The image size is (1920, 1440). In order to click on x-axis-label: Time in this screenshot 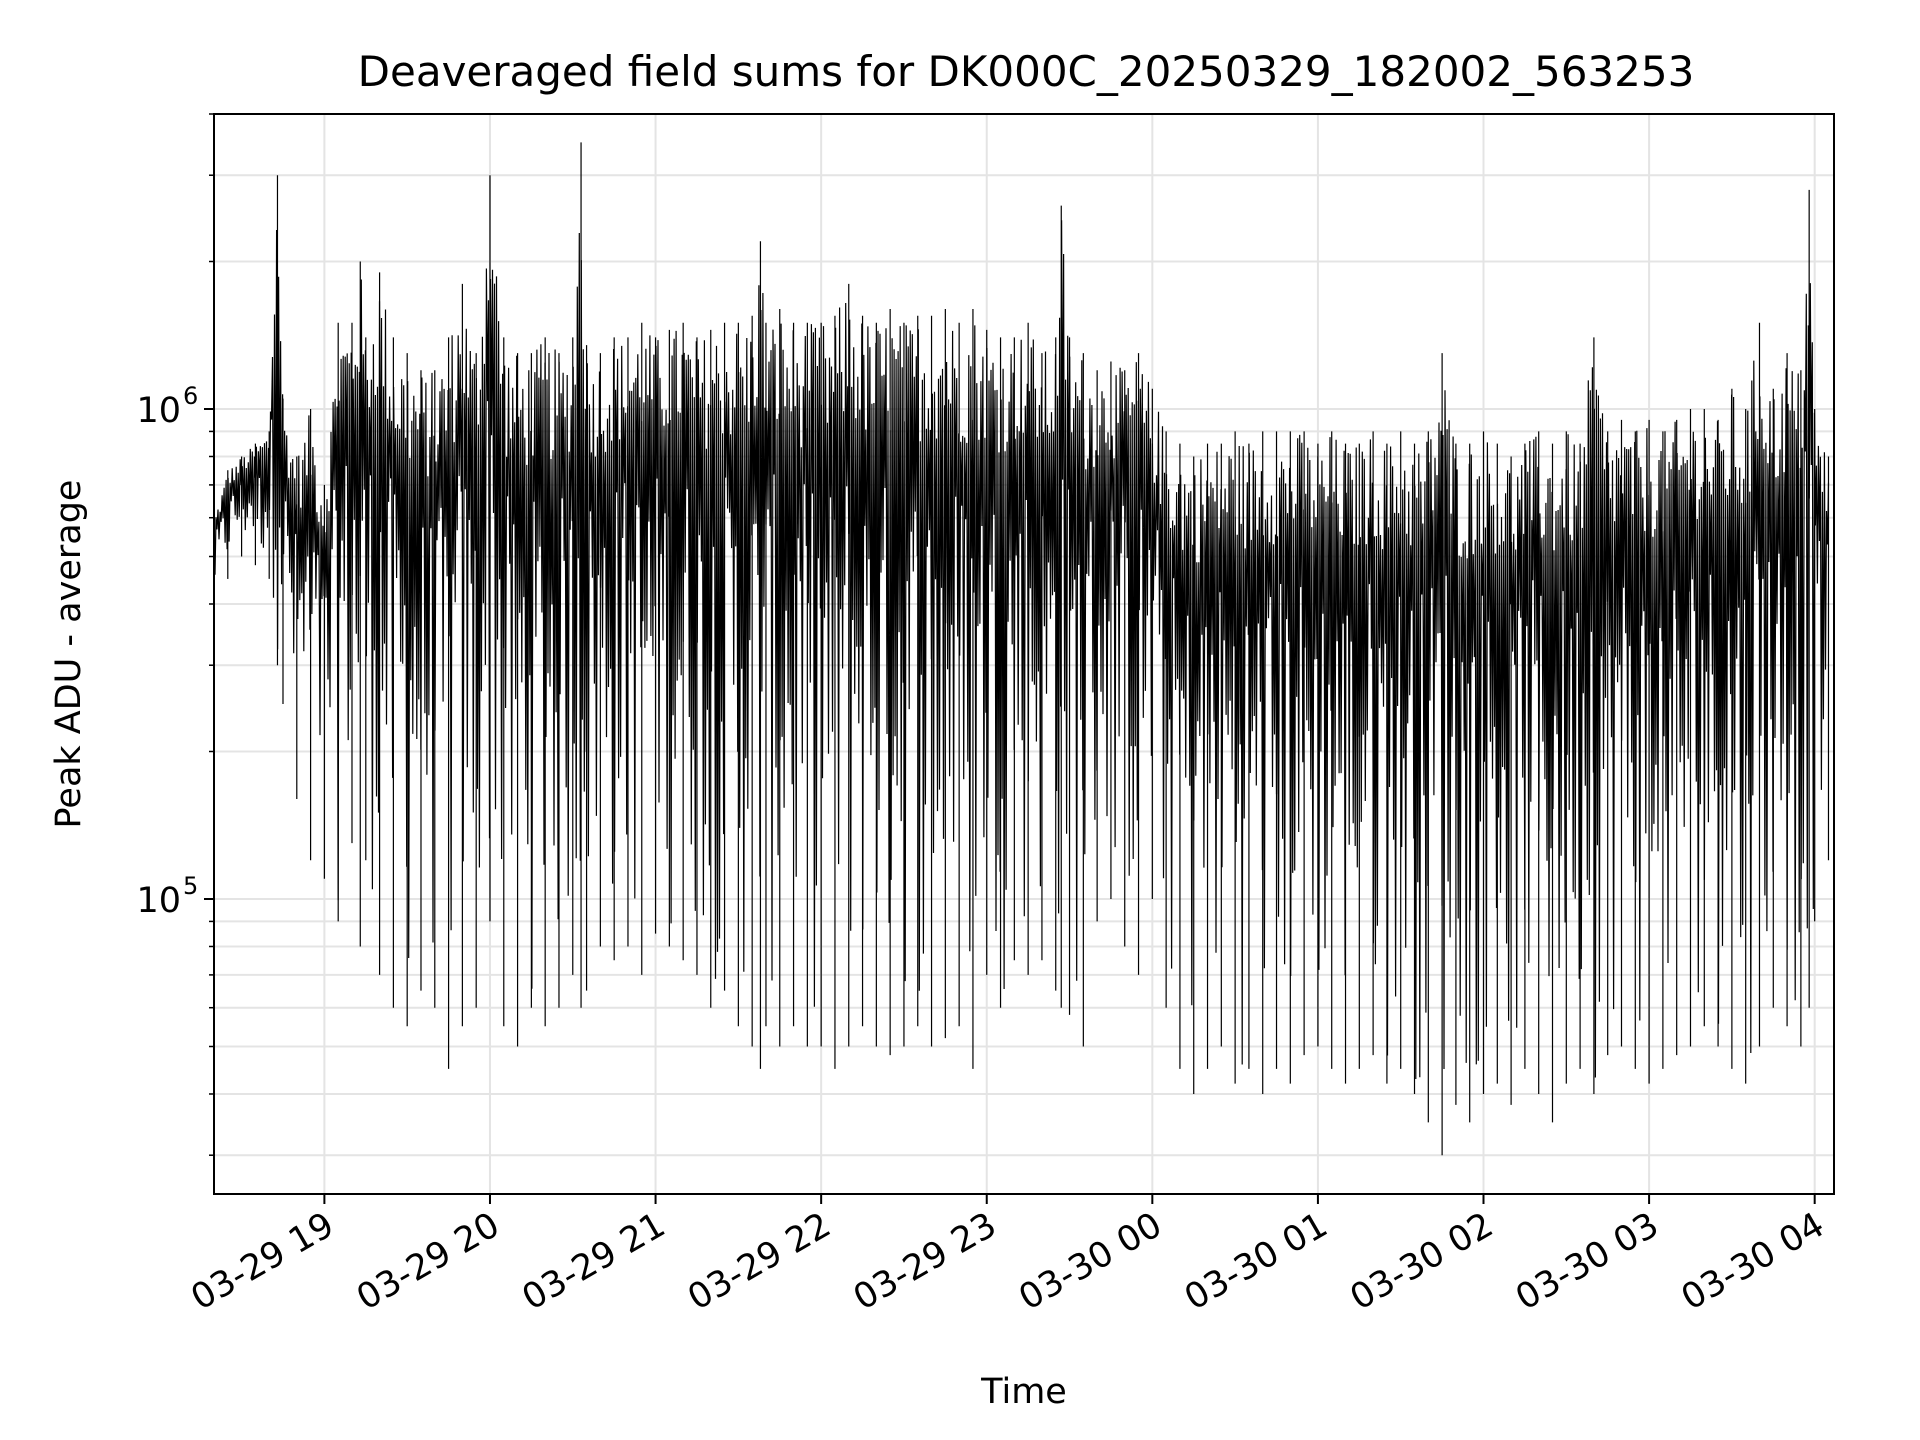, I will do `click(1023, 1392)`.